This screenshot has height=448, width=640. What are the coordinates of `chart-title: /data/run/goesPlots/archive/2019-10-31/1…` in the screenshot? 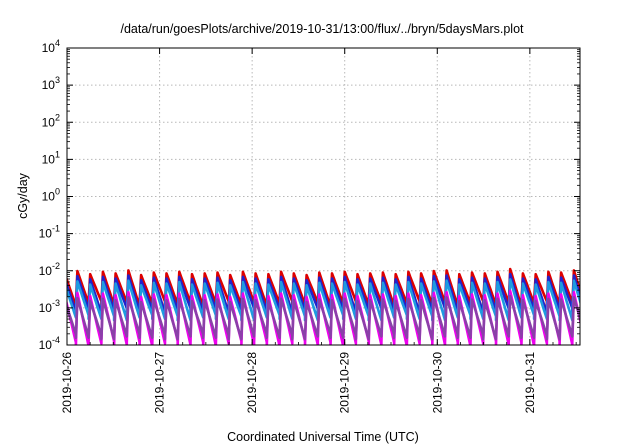 It's located at (322, 29).